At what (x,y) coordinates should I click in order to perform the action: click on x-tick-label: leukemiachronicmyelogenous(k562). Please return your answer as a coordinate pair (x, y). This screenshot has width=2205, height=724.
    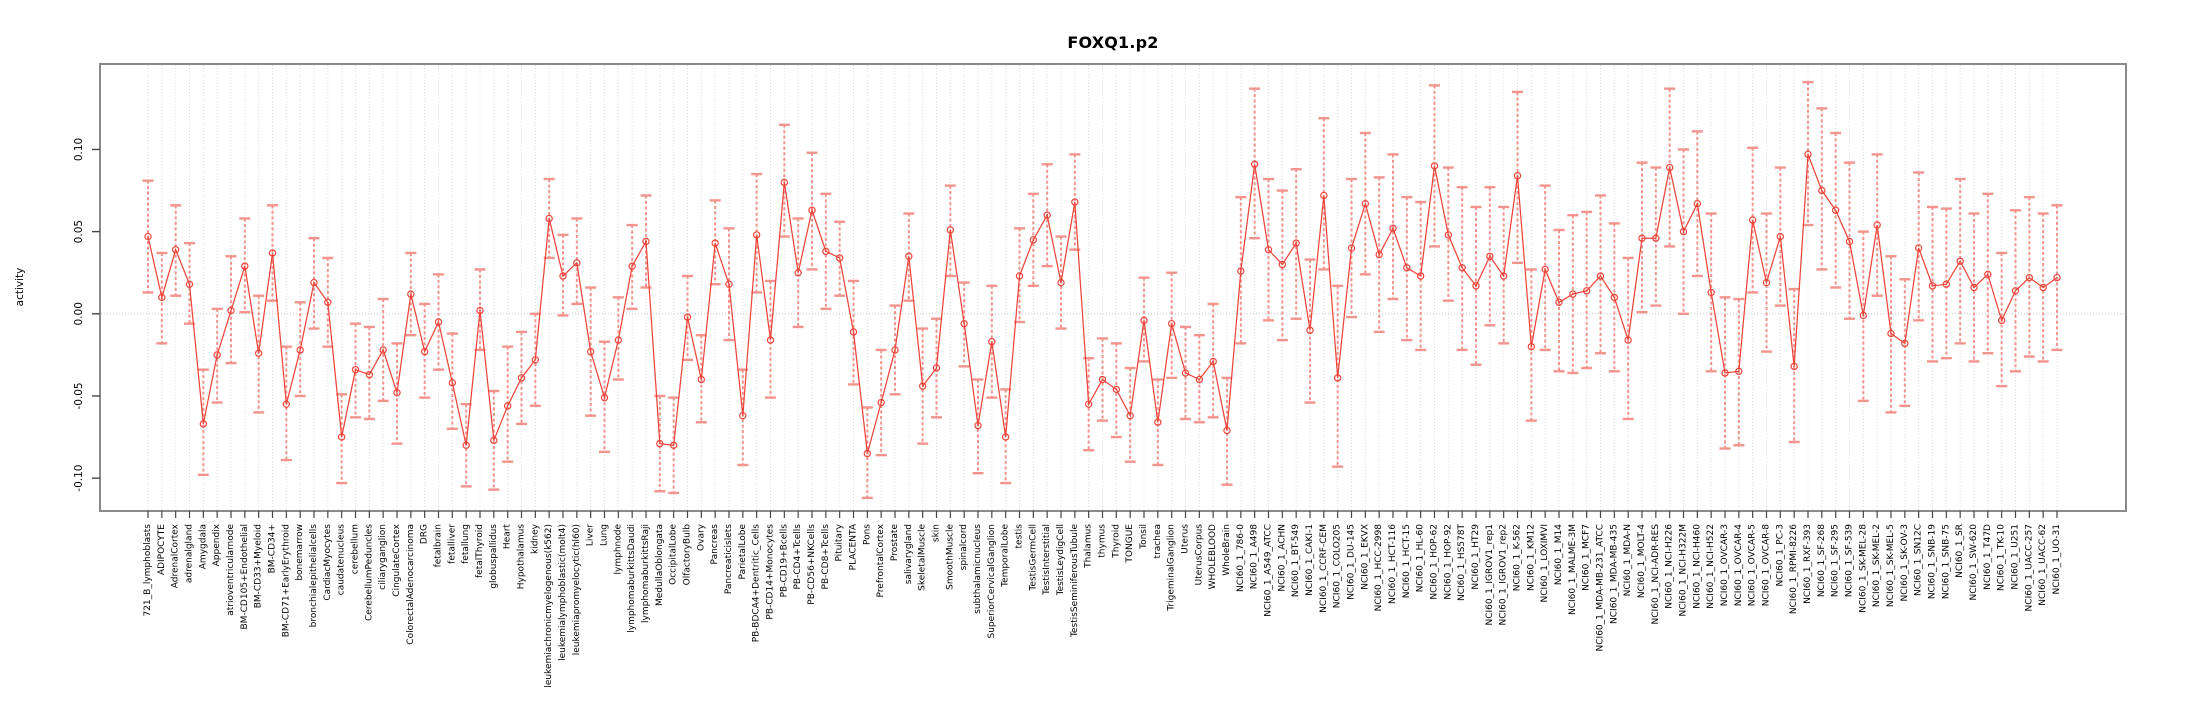
    Looking at the image, I should click on (549, 606).